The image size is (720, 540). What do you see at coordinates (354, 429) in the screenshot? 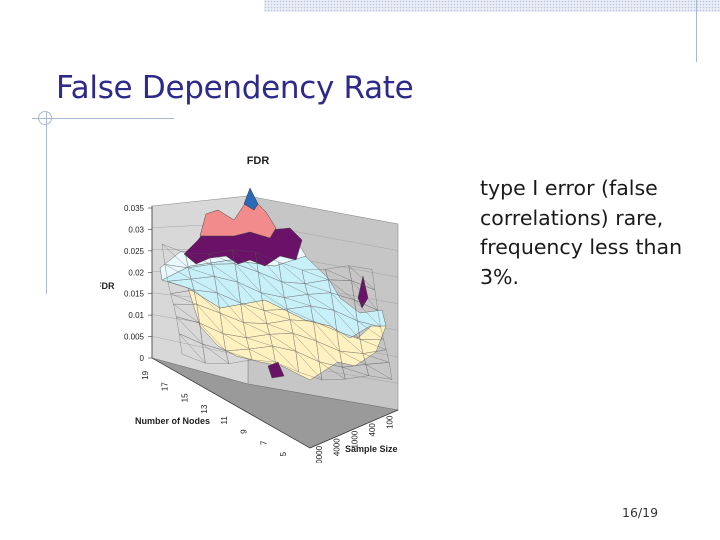
I see `sample-axis-line` at bounding box center [354, 429].